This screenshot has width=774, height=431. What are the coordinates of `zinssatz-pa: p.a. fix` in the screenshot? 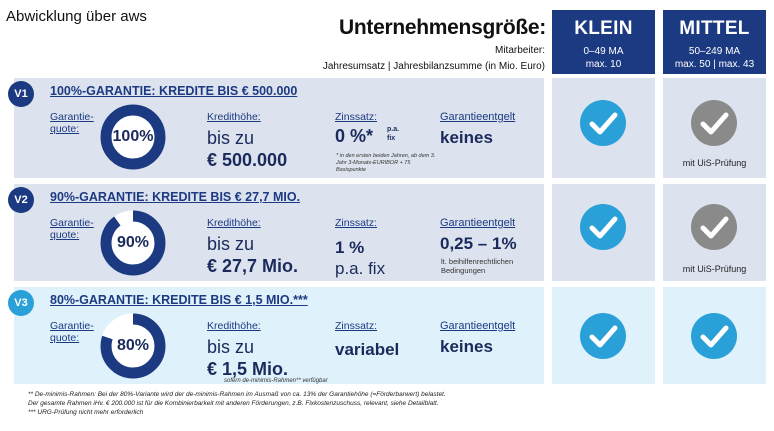 It's located at (393, 134).